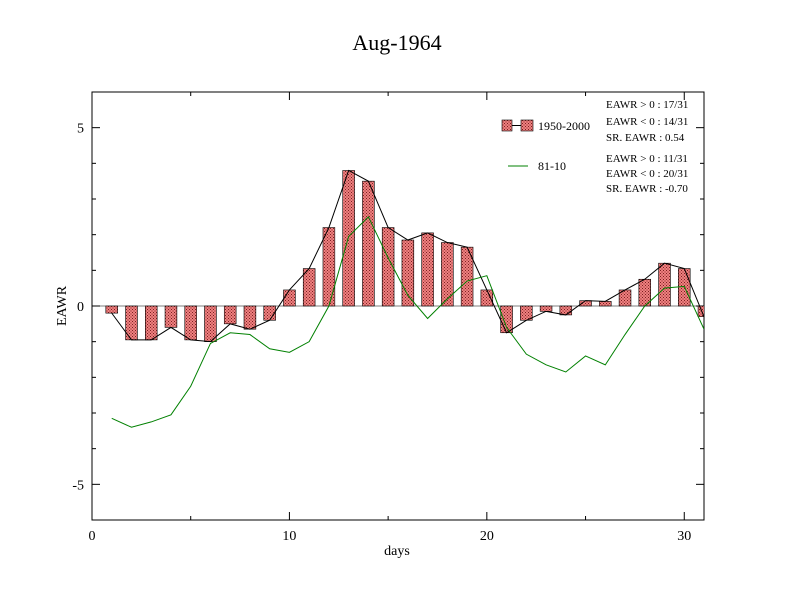 The image size is (792, 612). I want to click on stat-8110-negative: EAWR < 0 : 20/31, so click(647, 174).